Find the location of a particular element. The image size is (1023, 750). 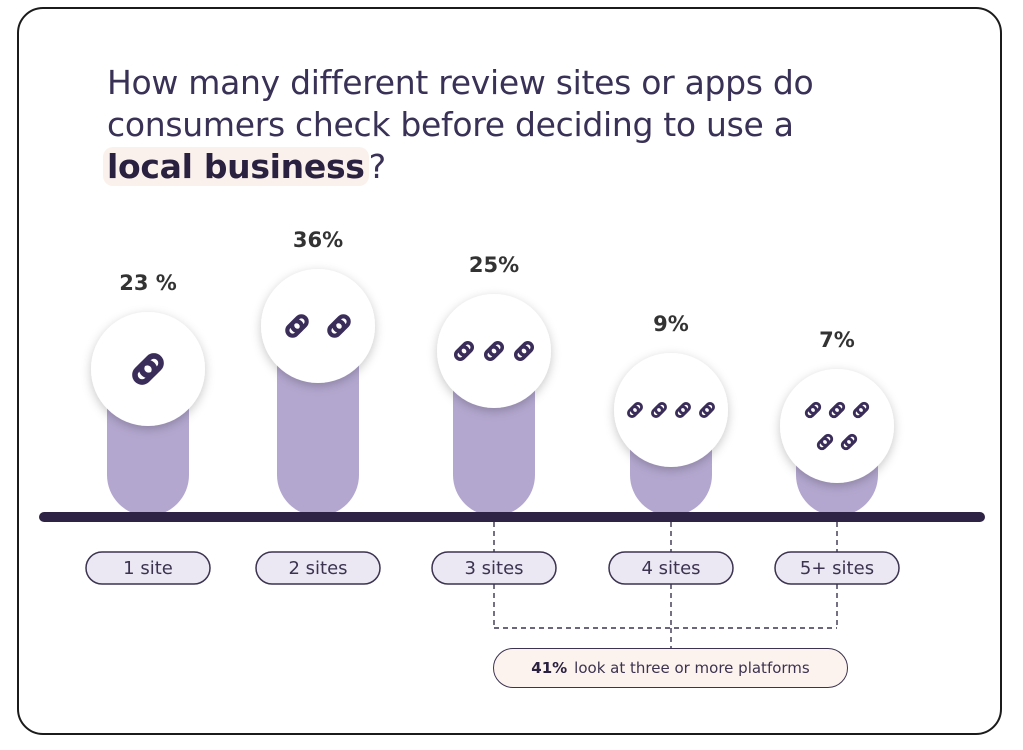

category-pill-4-sites: 4 sites is located at coordinates (671, 568).